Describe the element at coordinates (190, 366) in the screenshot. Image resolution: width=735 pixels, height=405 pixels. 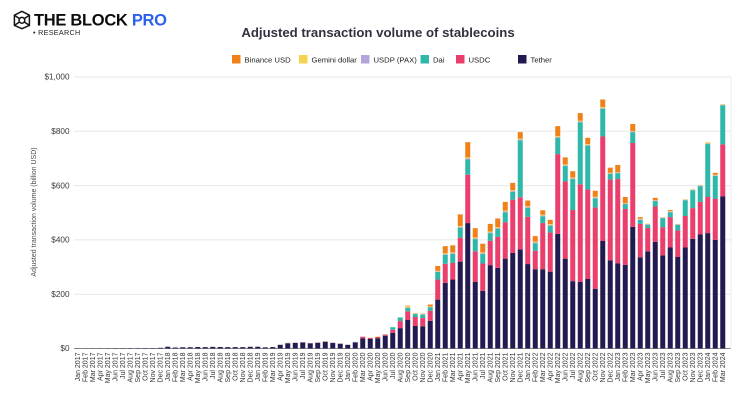
I see `svg-text: Apr 2018` at that location.